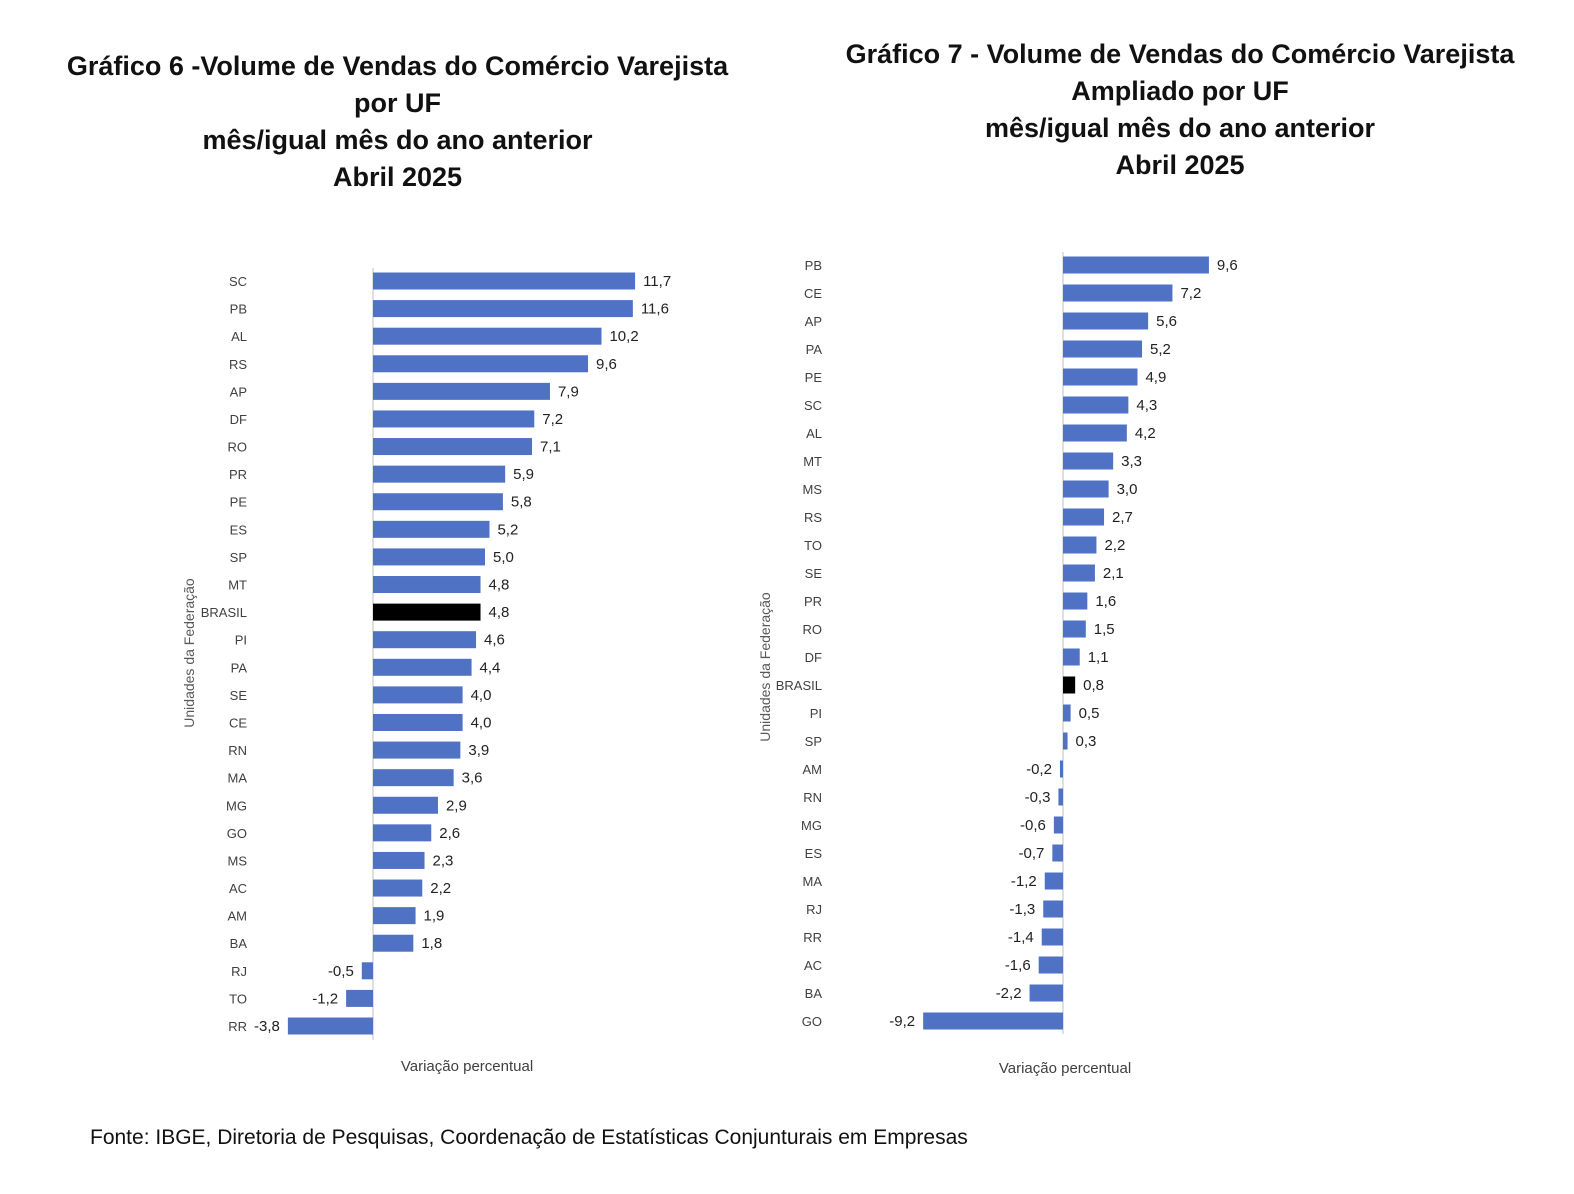 Image resolution: width=1574 pixels, height=1194 pixels. What do you see at coordinates (472, 778) in the screenshot?
I see `data-label-ma: 3,6` at bounding box center [472, 778].